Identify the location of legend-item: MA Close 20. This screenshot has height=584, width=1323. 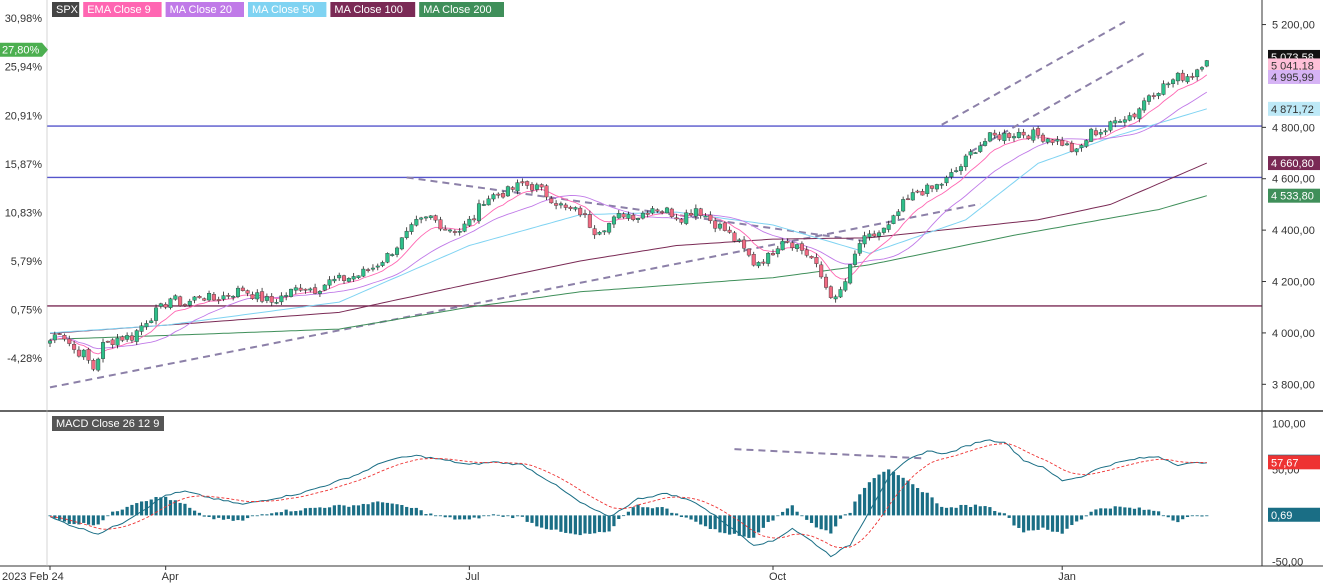
(204, 9).